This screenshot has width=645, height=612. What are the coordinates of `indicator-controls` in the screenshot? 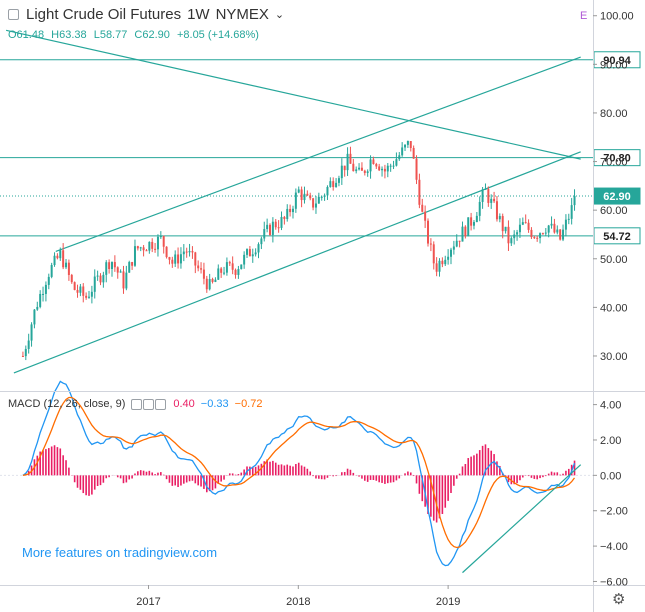 It's located at (149, 404).